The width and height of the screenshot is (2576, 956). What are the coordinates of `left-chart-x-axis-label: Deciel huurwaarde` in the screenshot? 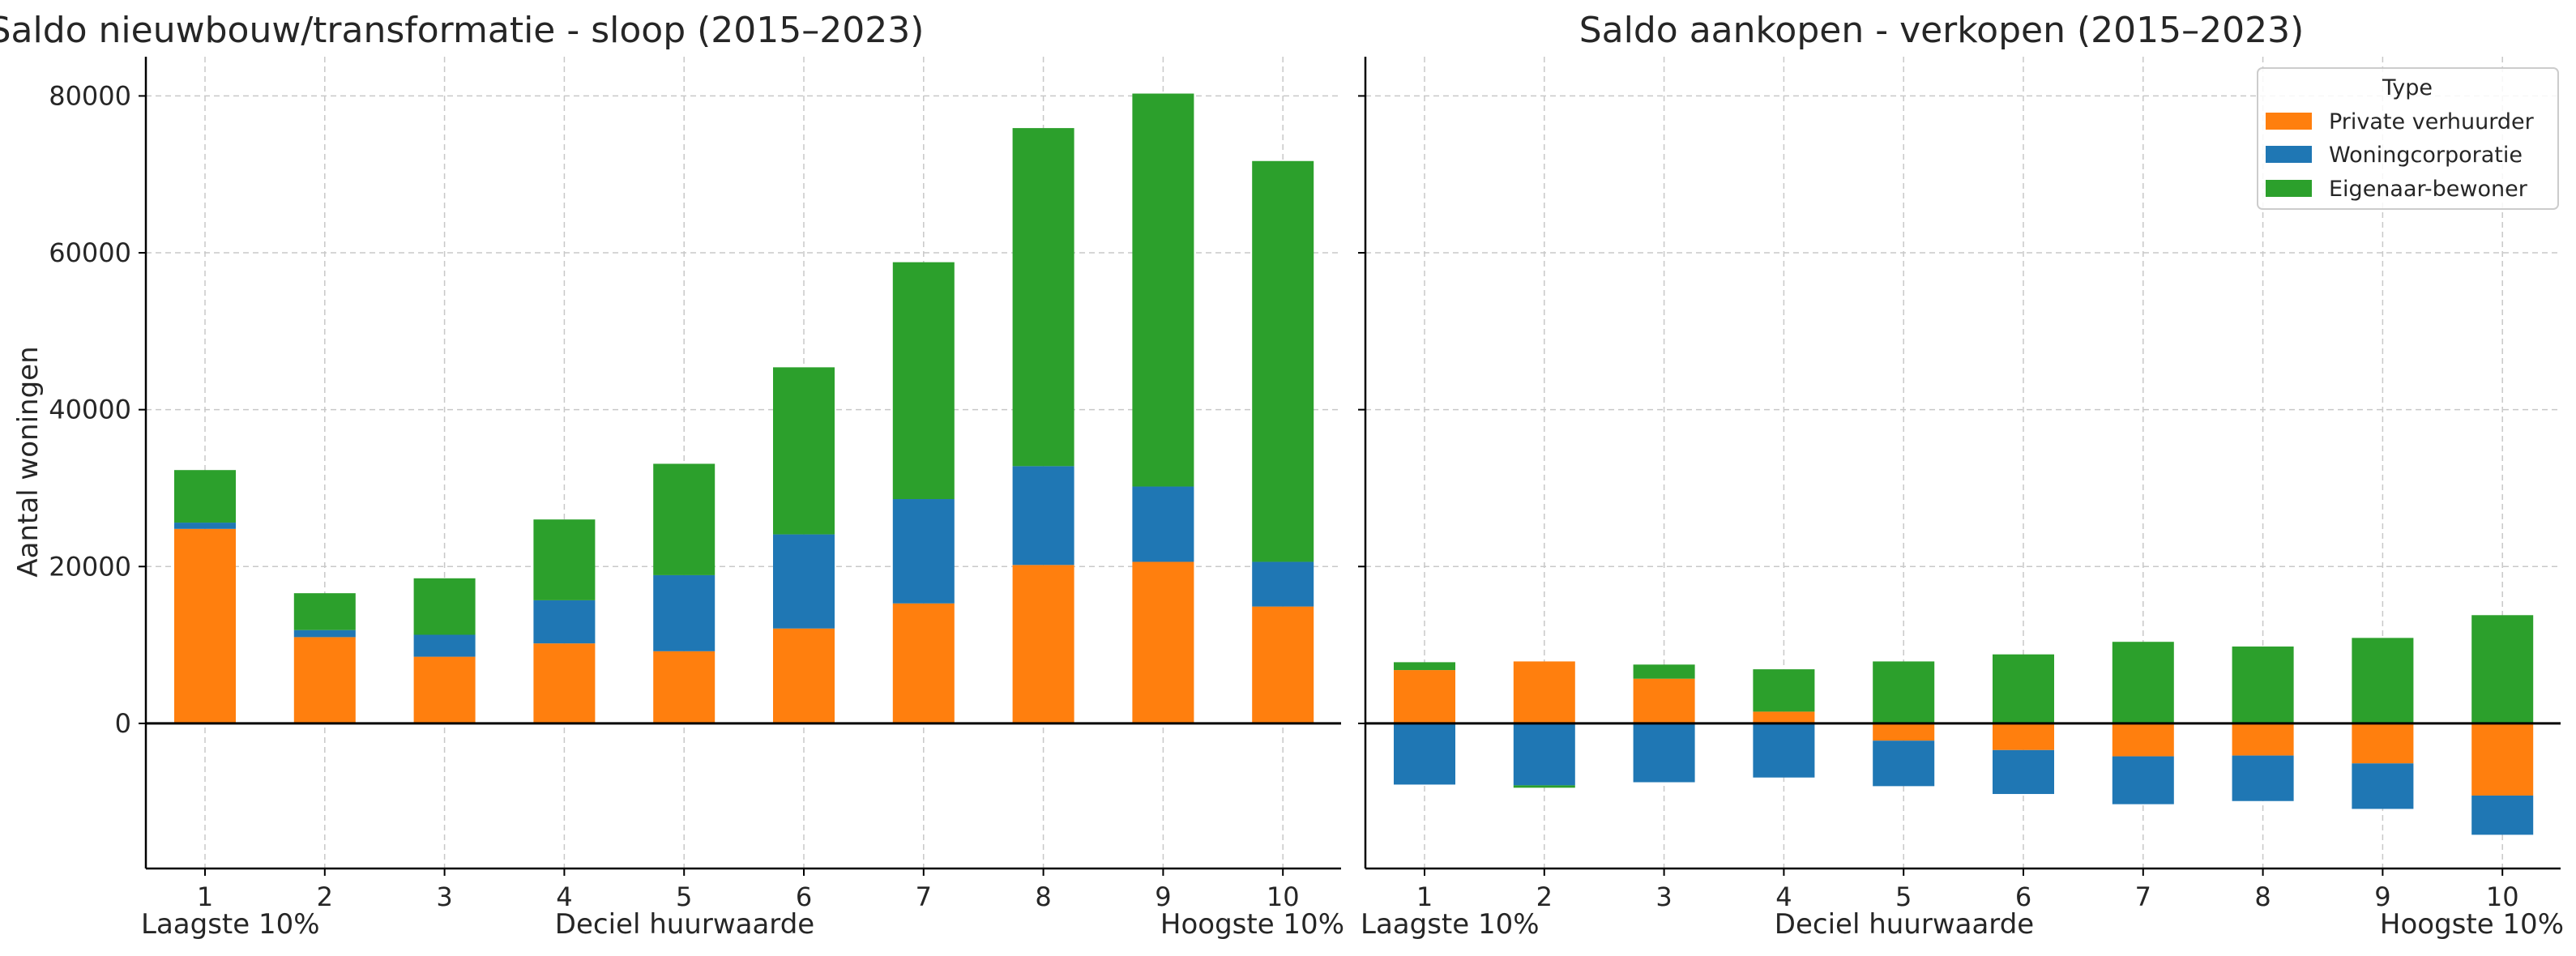 It's located at (684, 924).